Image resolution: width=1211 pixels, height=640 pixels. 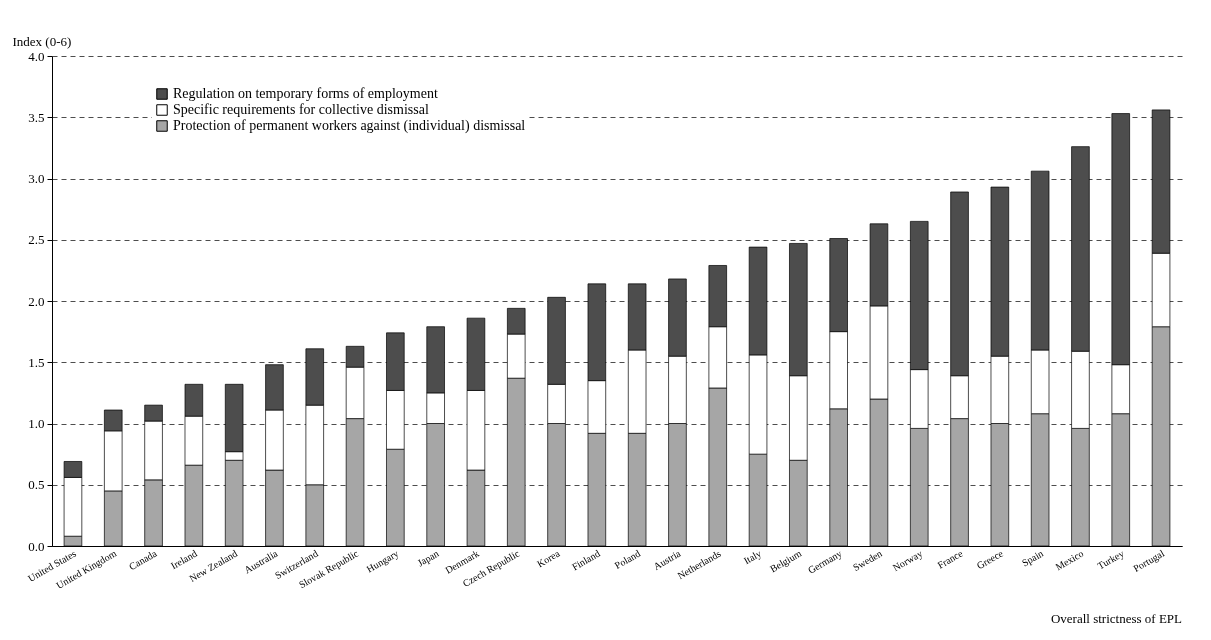 What do you see at coordinates (36, 117) in the screenshot?
I see `y-tick-label: 3.5` at bounding box center [36, 117].